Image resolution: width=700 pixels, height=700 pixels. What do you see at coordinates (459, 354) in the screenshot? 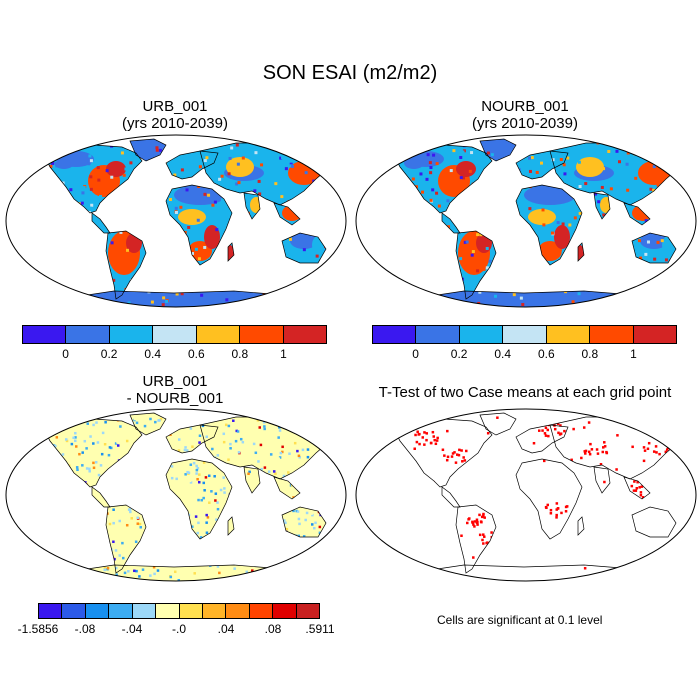
I see `colorbar-tick-label: 0.2` at bounding box center [459, 354].